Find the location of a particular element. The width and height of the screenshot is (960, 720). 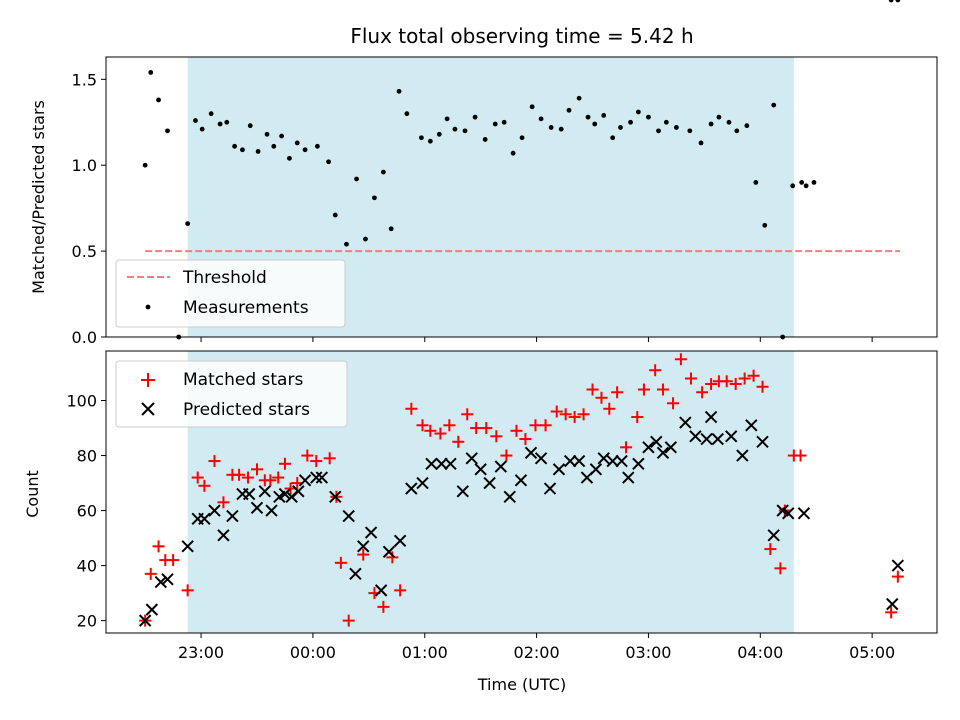

x-tick-label: 01:00 is located at coordinates (425, 652).